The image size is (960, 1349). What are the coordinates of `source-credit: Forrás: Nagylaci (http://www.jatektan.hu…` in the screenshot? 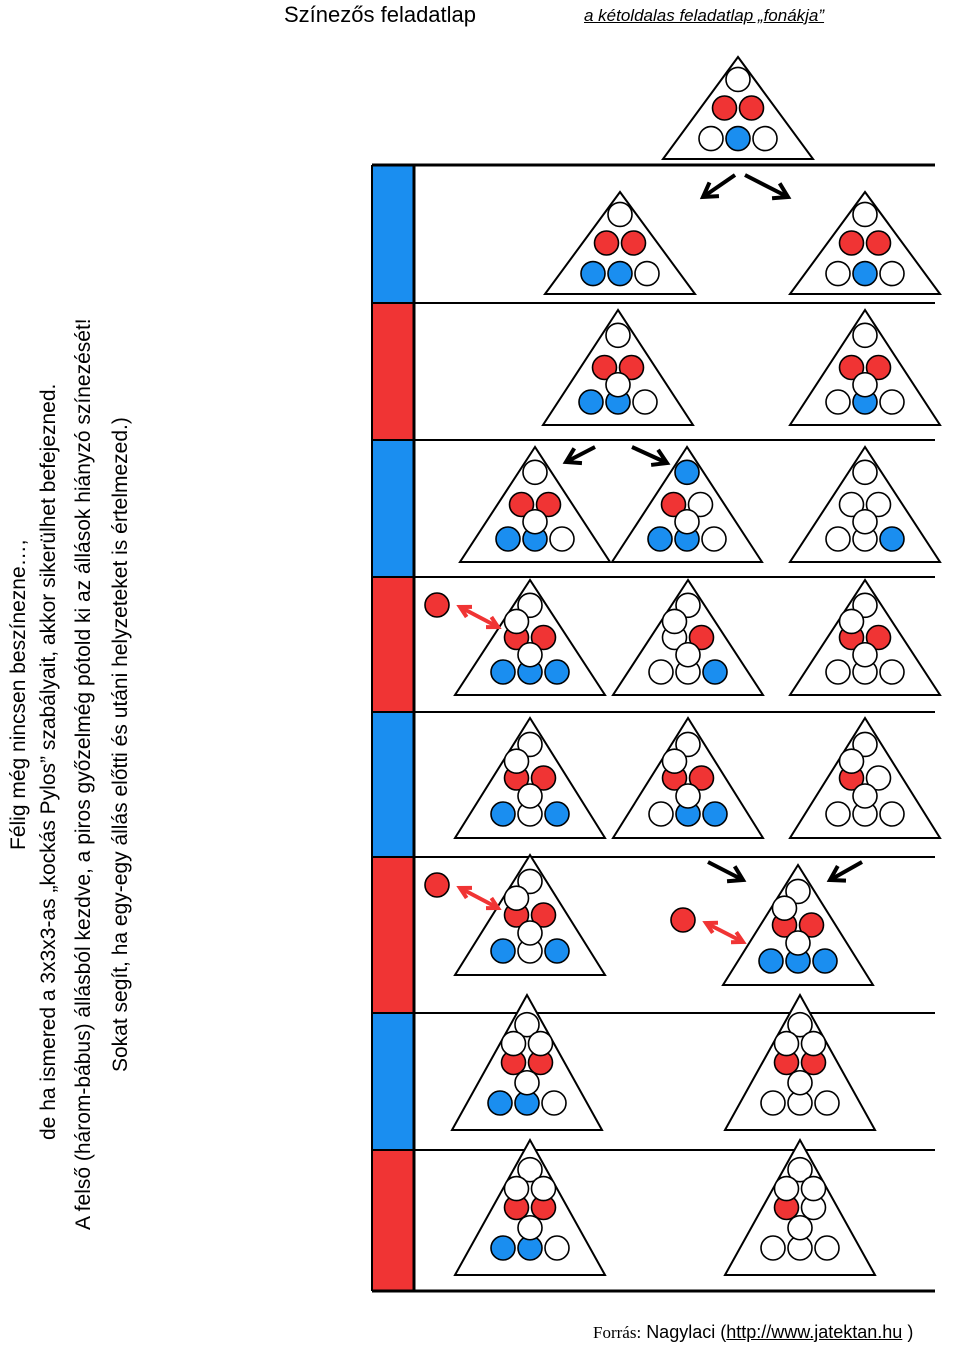 It's located at (753, 1332).